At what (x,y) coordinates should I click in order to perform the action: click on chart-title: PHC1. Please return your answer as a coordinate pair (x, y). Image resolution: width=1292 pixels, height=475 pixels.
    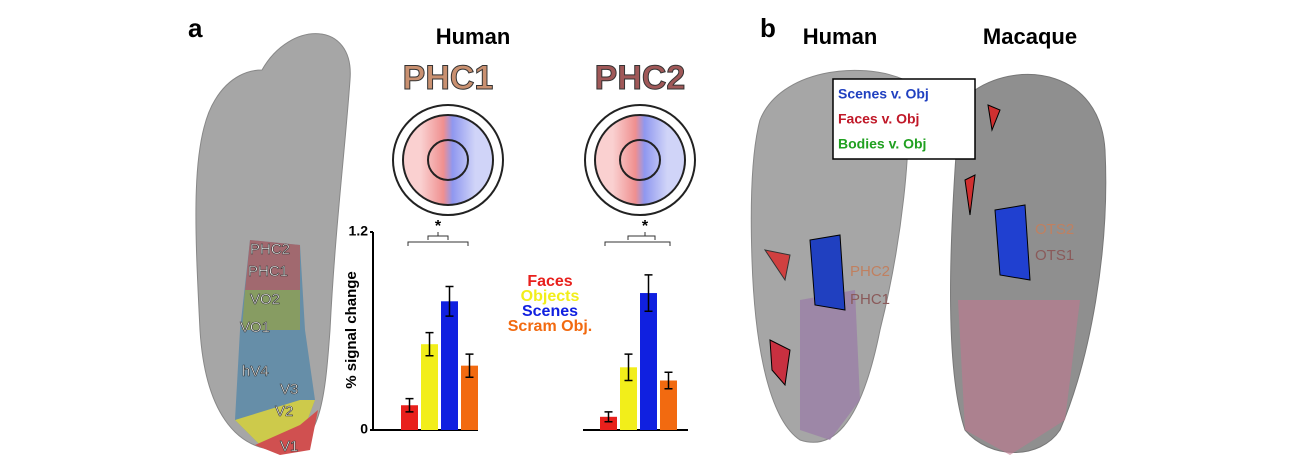
    Looking at the image, I should click on (448, 78).